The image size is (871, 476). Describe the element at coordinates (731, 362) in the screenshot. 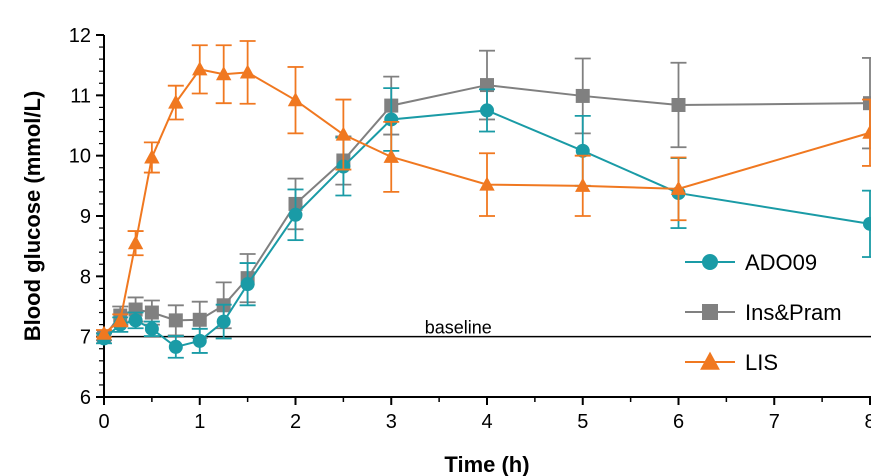

I see `legend-item: LIS` at that location.